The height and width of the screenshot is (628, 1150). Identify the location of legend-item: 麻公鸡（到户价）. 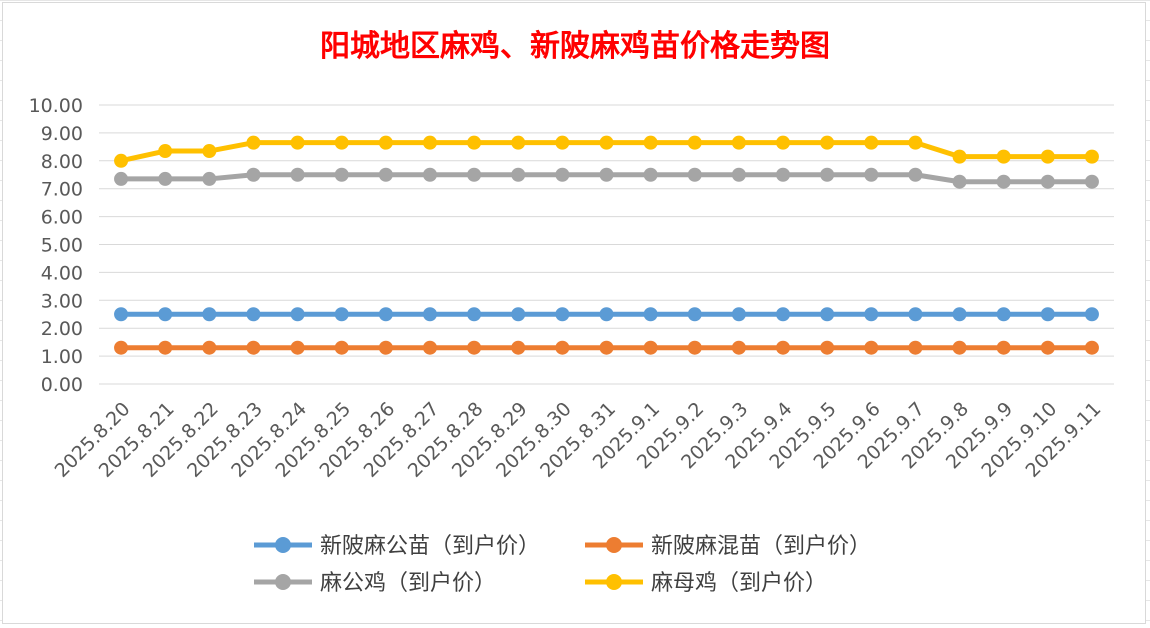
(375, 583).